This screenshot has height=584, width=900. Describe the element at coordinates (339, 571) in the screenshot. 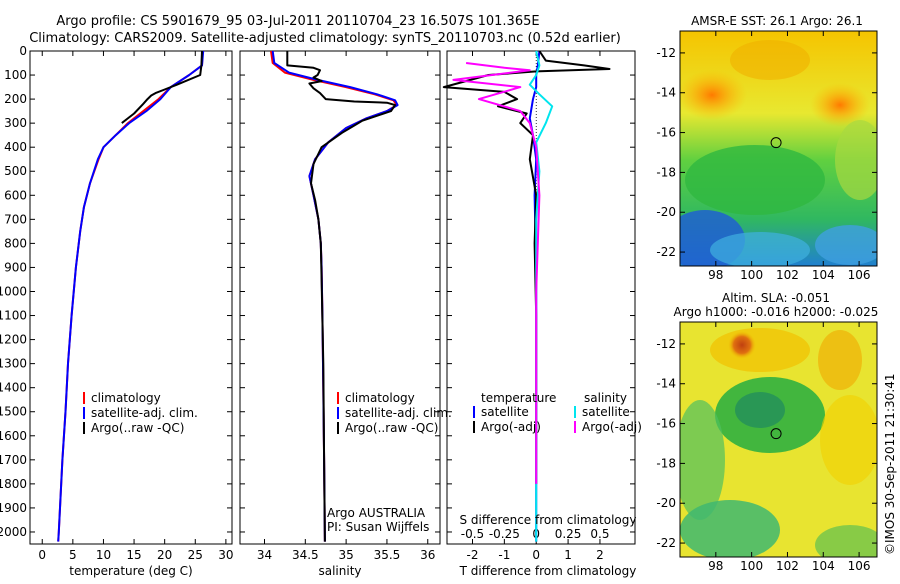

I see `salinity-xlabel: salinity` at that location.